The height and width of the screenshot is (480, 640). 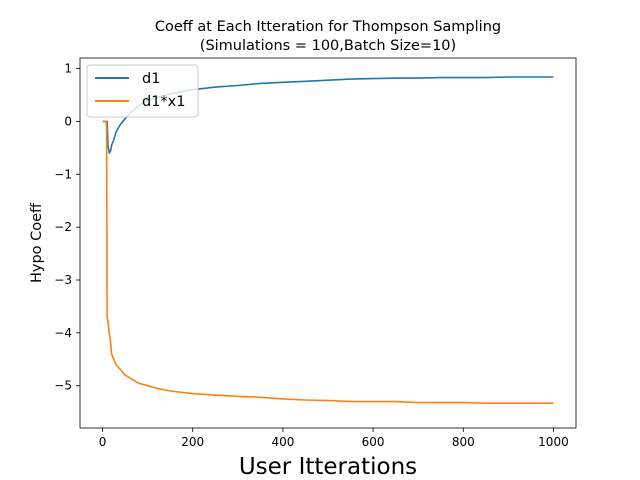 I want to click on legend: d1 d1*x1, so click(x=142, y=91).